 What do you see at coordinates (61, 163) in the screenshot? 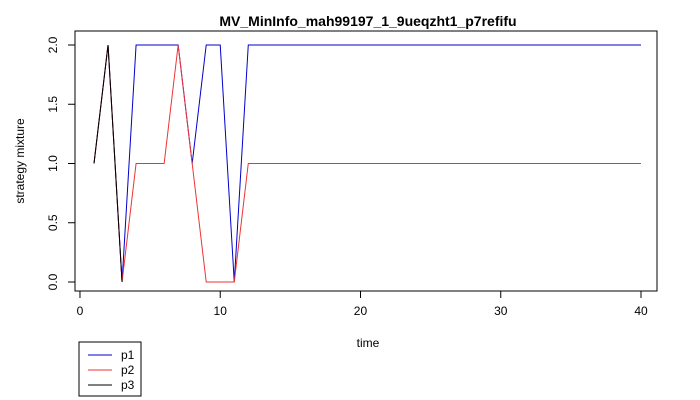
I see `y-axis: 0.0 0.5 1.0 1.5 2.0` at bounding box center [61, 163].